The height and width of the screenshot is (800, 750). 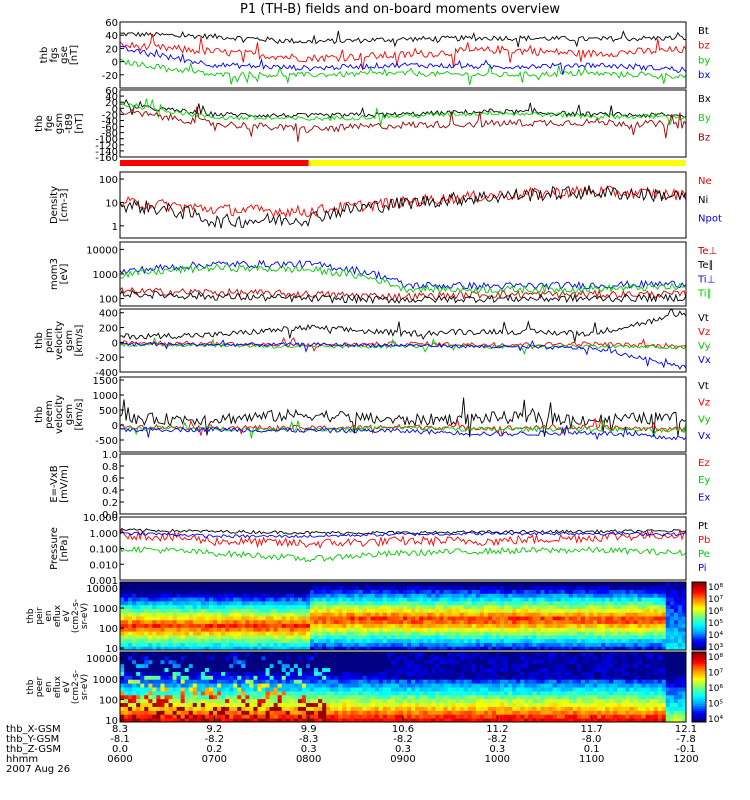 What do you see at coordinates (67, 615) in the screenshot?
I see `ylabel-peir: eV` at bounding box center [67, 615].